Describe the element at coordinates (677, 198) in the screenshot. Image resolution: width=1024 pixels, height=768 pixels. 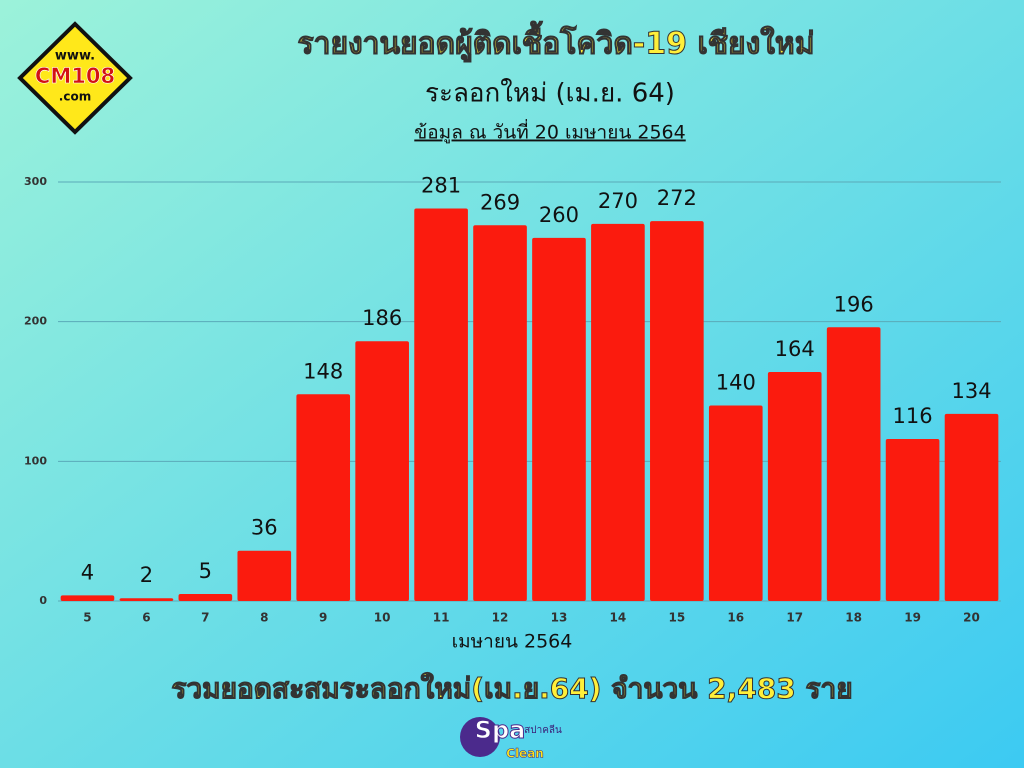
I see `data-label: 272` at that location.